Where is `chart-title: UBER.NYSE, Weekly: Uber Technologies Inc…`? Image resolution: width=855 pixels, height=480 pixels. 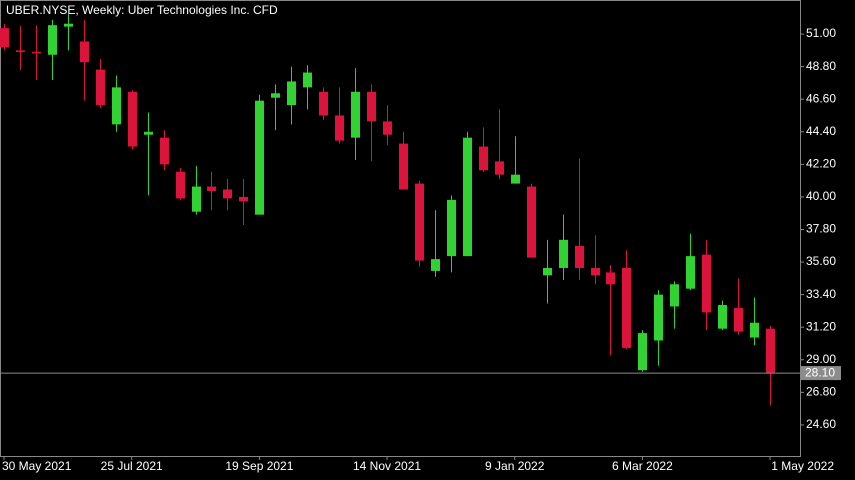
chart-title: UBER.NYSE, Weekly: Uber Technologies Inc… is located at coordinates (142, 10).